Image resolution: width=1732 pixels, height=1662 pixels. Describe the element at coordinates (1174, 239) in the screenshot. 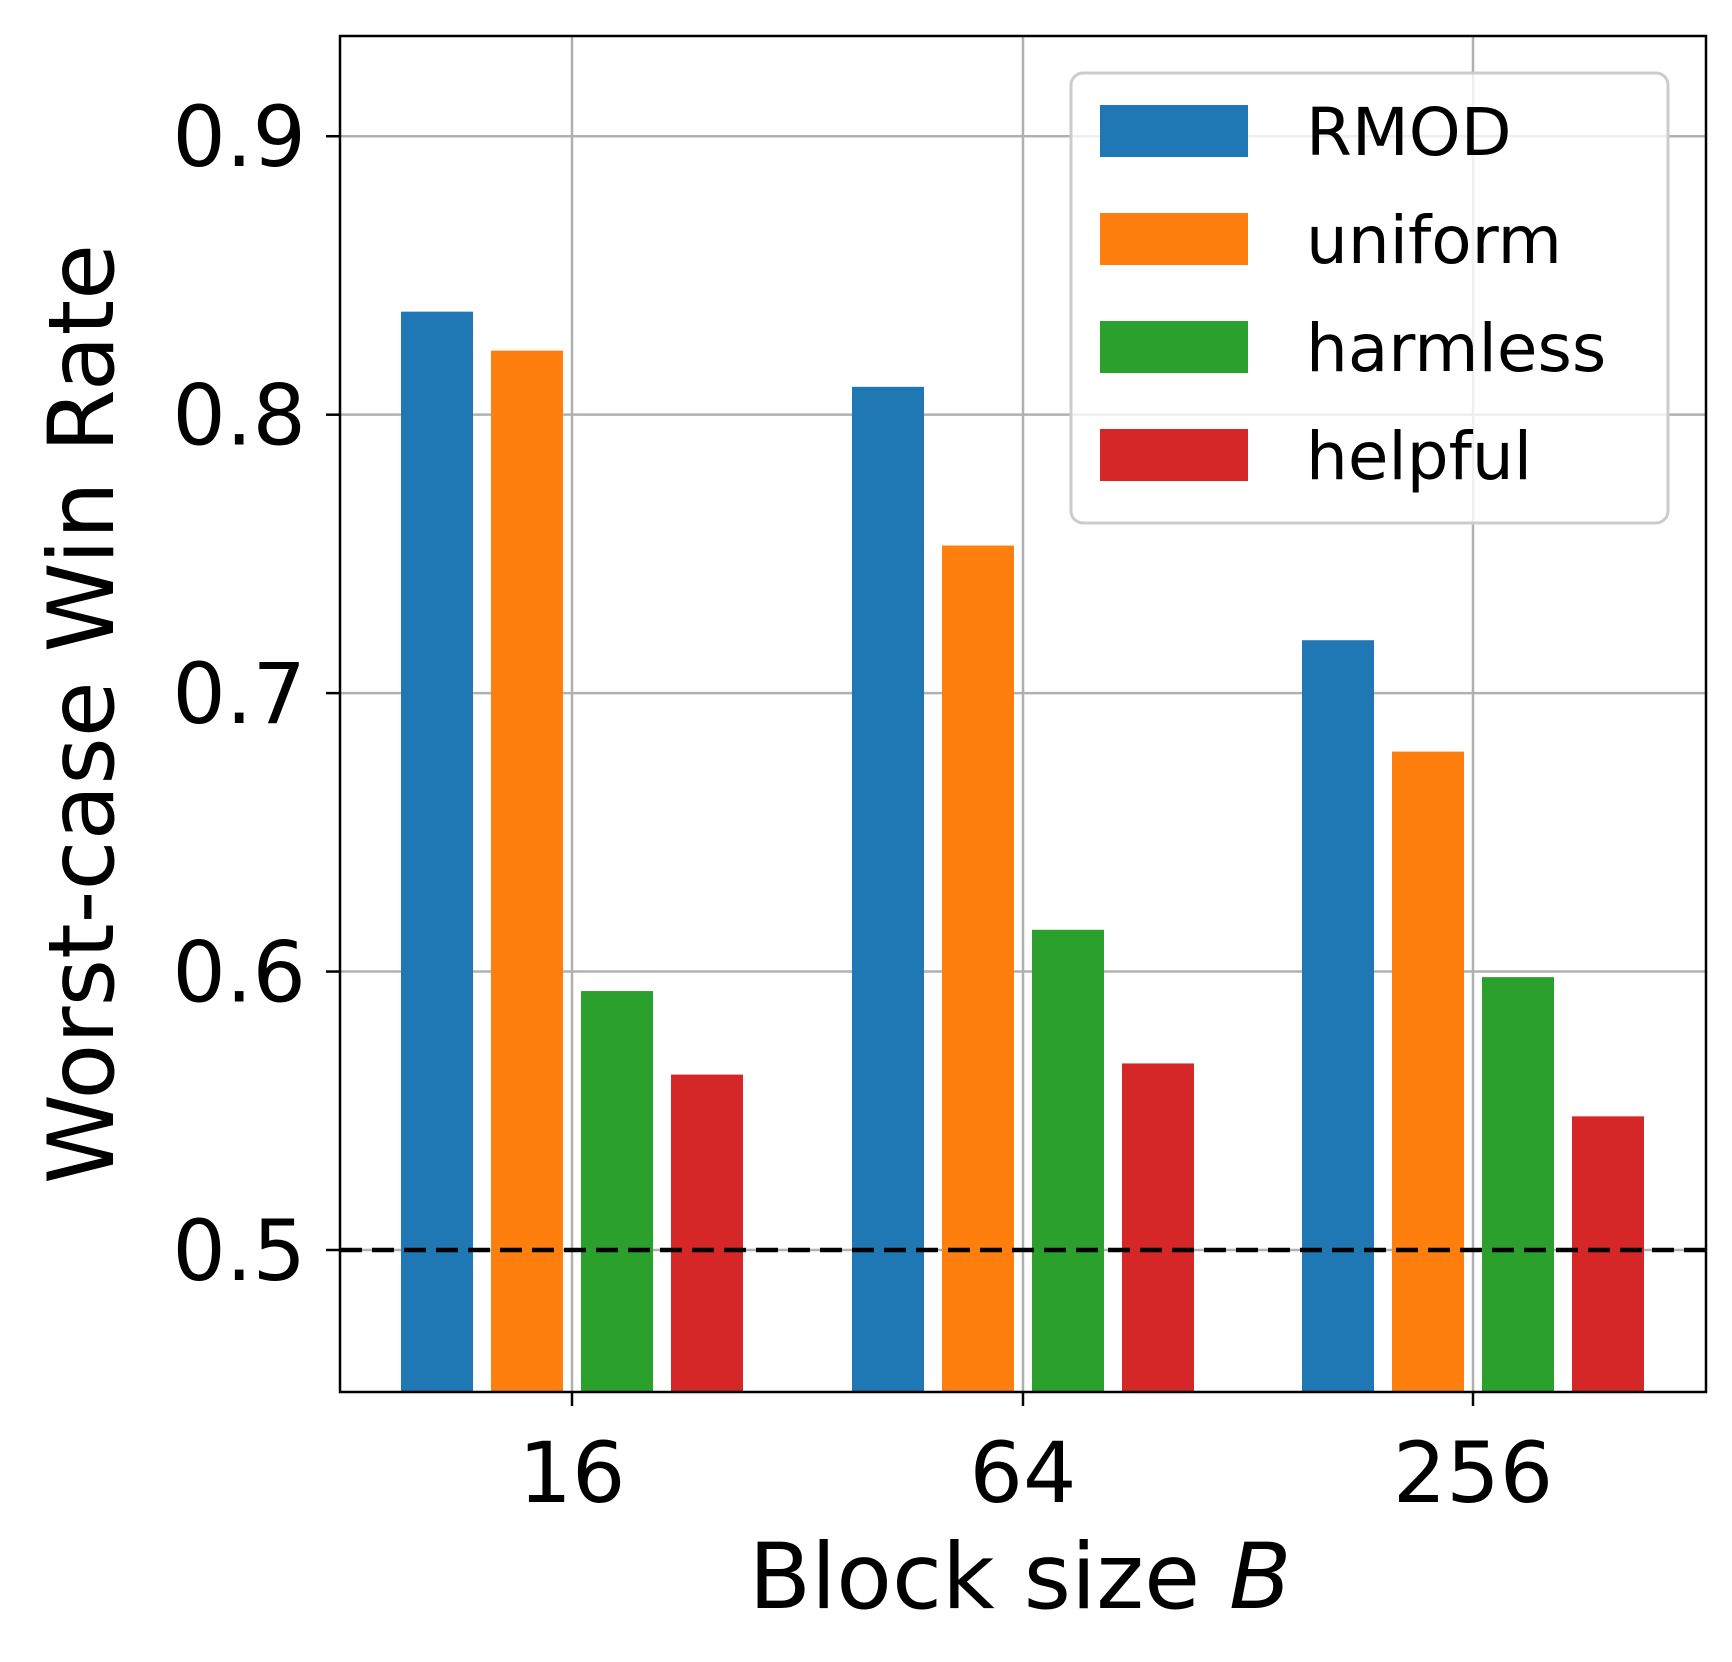

I see `legend-swatch-uniform` at that location.